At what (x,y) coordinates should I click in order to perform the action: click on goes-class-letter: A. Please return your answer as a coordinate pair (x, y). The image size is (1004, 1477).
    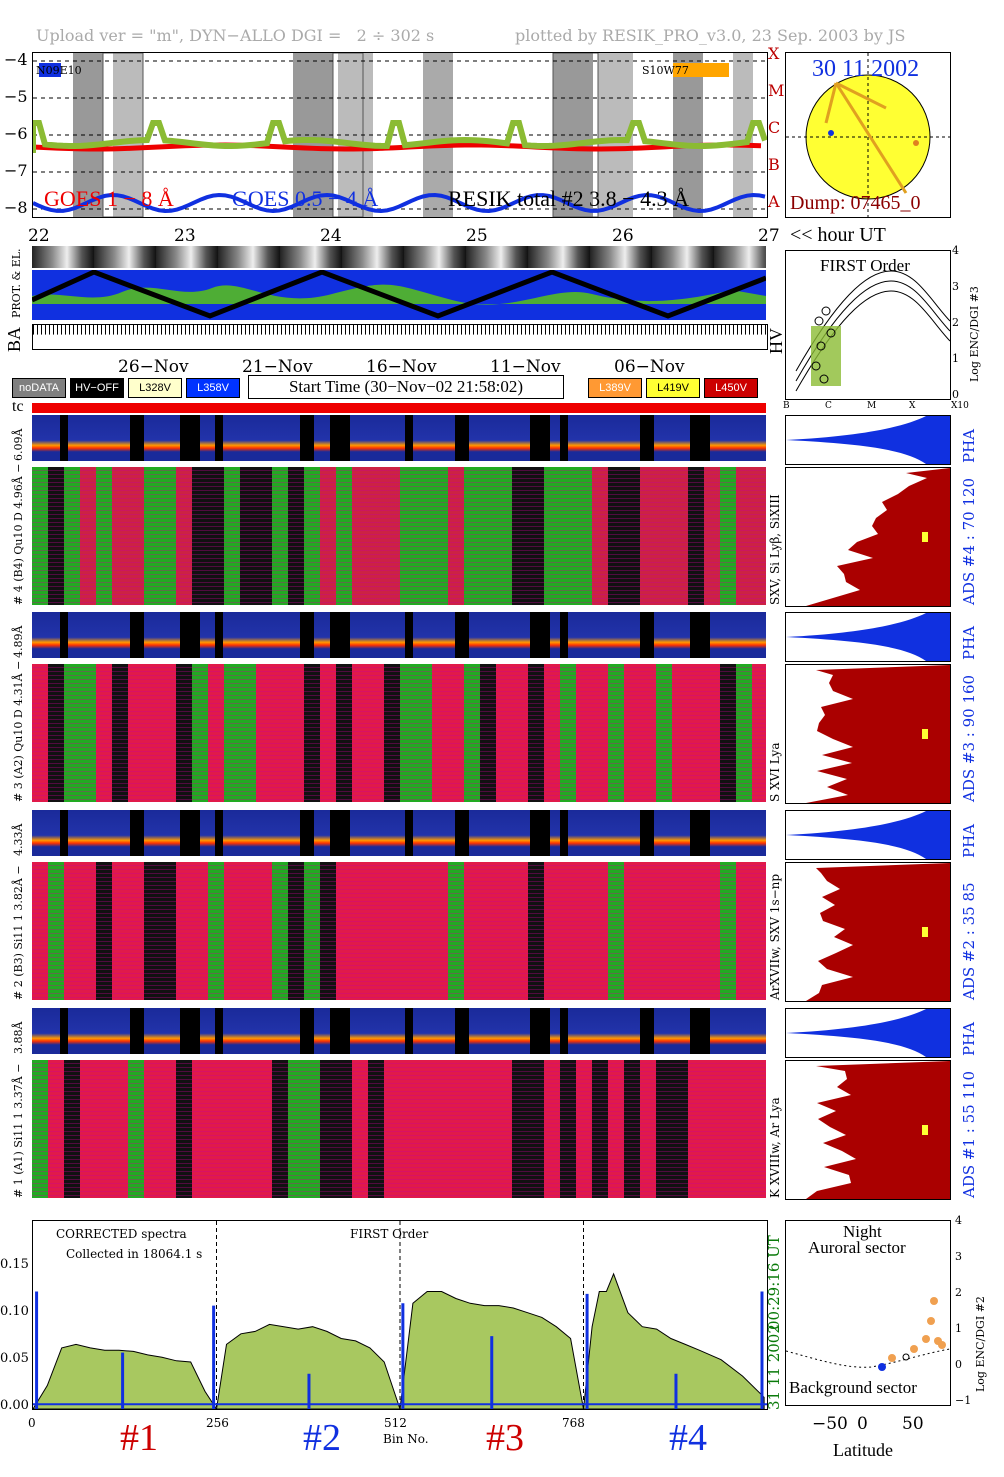
    Looking at the image, I should click on (774, 201).